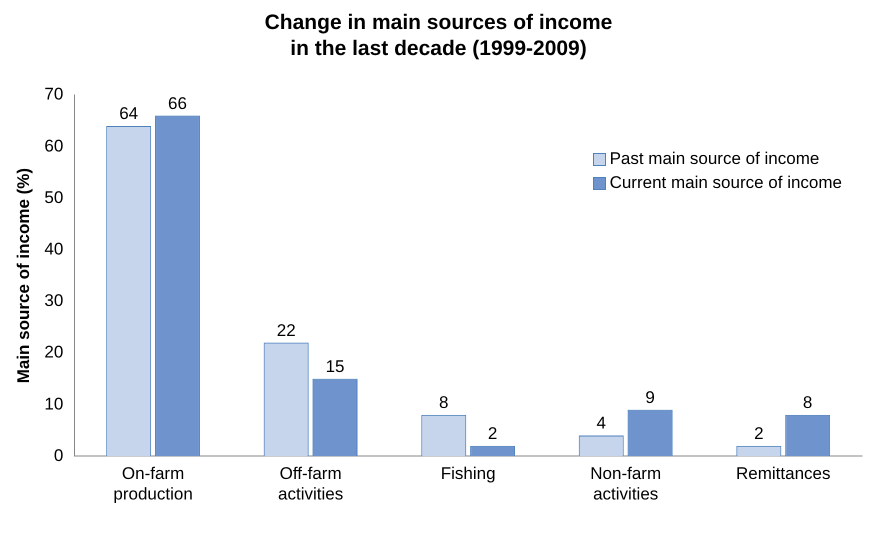 This screenshot has width=877, height=533. I want to click on y-tick-label: 20, so click(54, 352).